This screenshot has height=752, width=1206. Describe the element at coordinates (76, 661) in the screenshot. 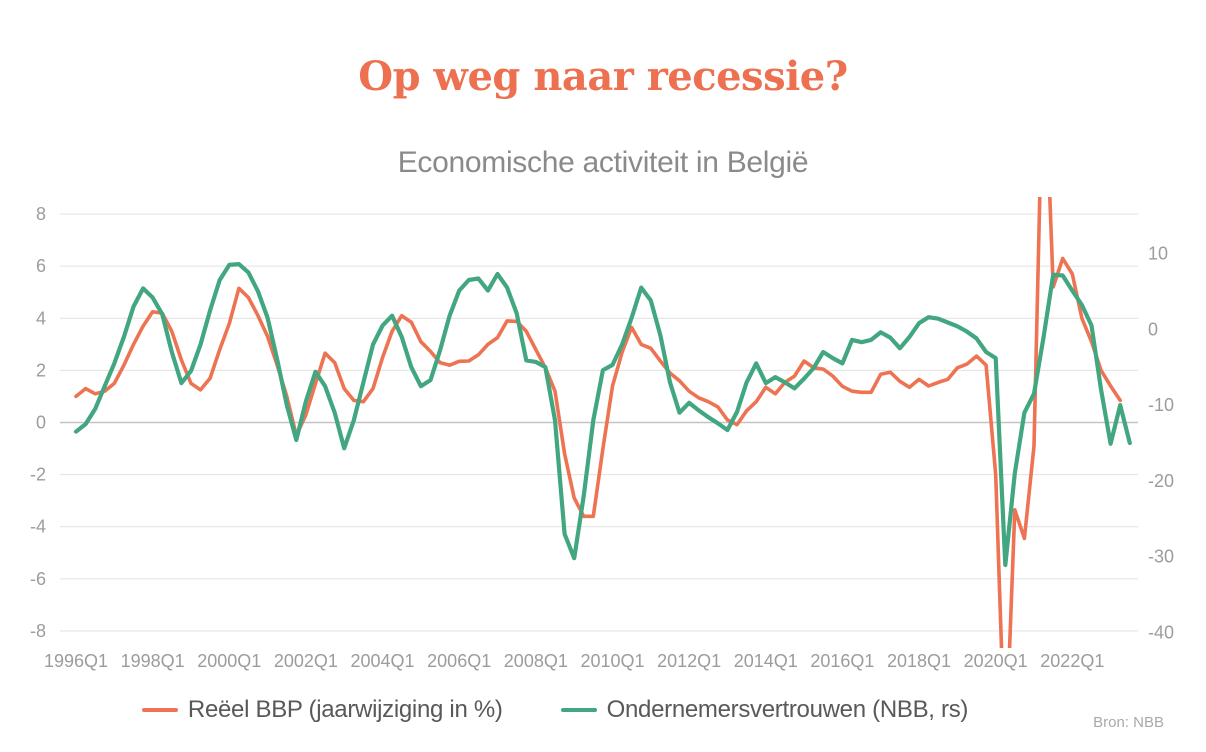

I see `svg-text: 1996Q1` at that location.